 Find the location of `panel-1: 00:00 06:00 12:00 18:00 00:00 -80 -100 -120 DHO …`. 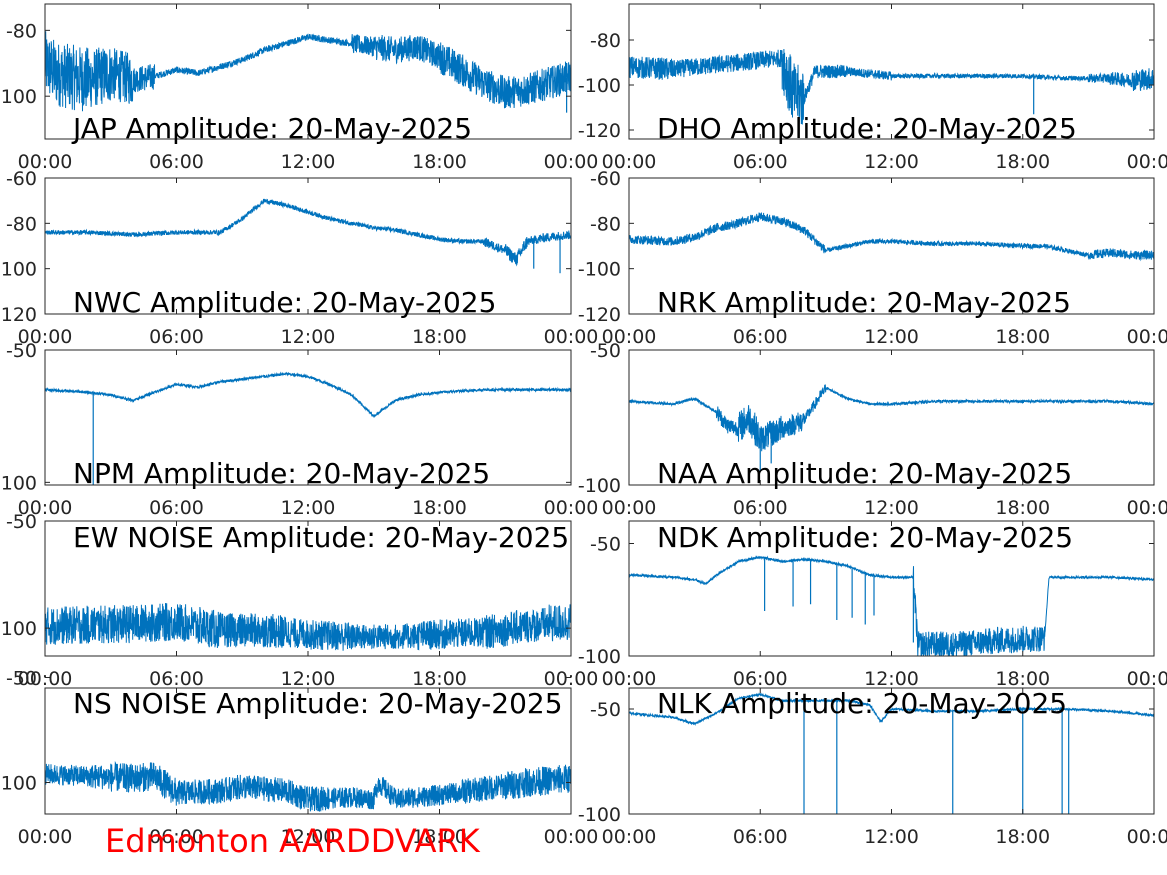

panel-1: 00:00 06:00 12:00 18:00 00:00 -80 -100 -120 DHO … is located at coordinates (872, 88).